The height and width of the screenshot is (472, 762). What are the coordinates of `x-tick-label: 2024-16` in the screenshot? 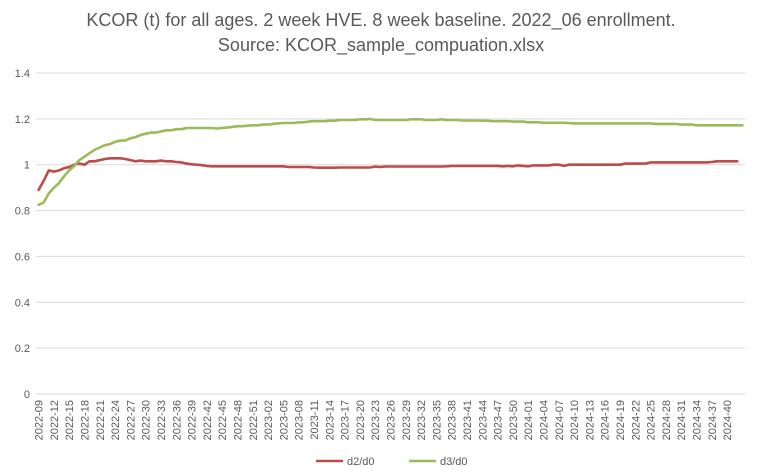 It's located at (606, 420).